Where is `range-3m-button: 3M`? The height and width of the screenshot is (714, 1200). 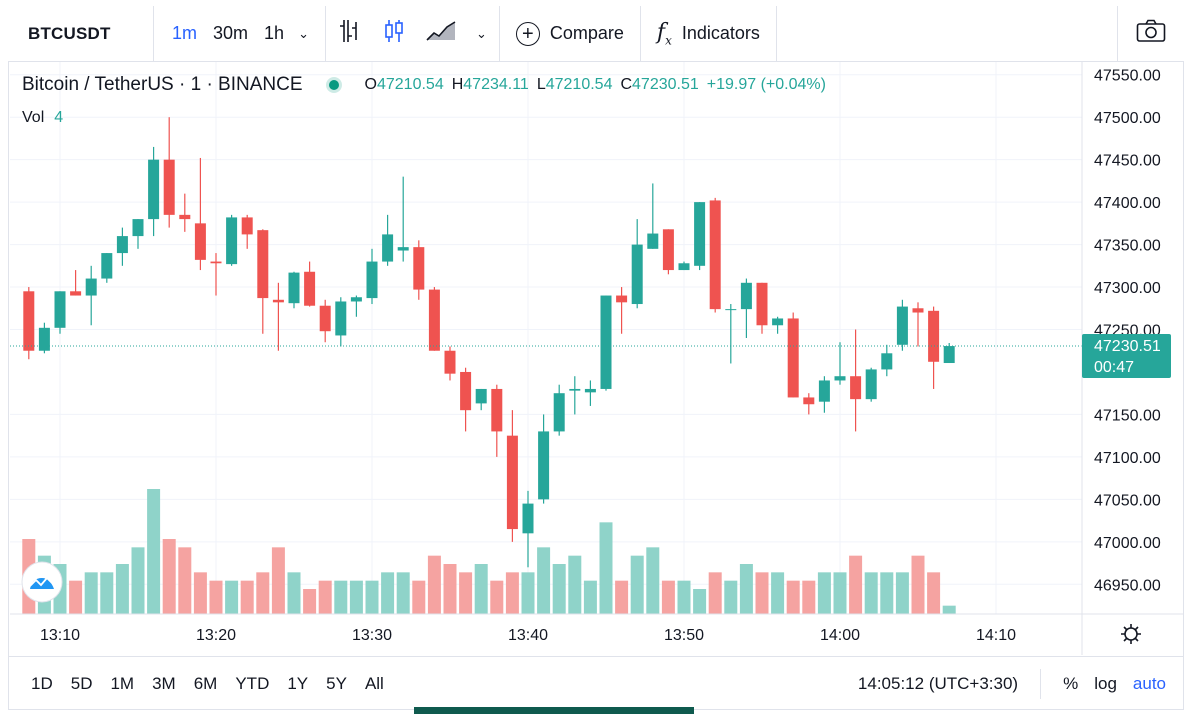 range-3m-button: 3M is located at coordinates (164, 683).